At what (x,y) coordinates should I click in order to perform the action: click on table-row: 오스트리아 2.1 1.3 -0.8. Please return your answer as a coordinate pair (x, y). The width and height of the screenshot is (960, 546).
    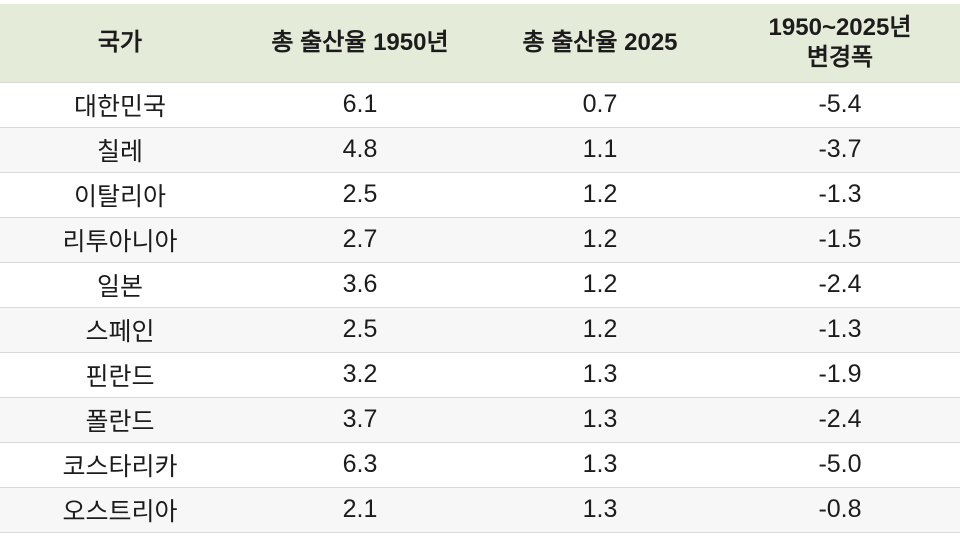
    Looking at the image, I should click on (480, 510).